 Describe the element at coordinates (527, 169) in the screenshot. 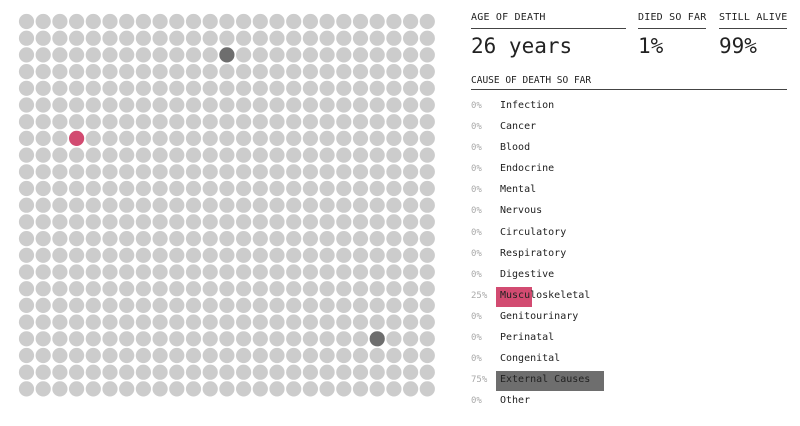

I see `cause-name: Endocrine` at that location.